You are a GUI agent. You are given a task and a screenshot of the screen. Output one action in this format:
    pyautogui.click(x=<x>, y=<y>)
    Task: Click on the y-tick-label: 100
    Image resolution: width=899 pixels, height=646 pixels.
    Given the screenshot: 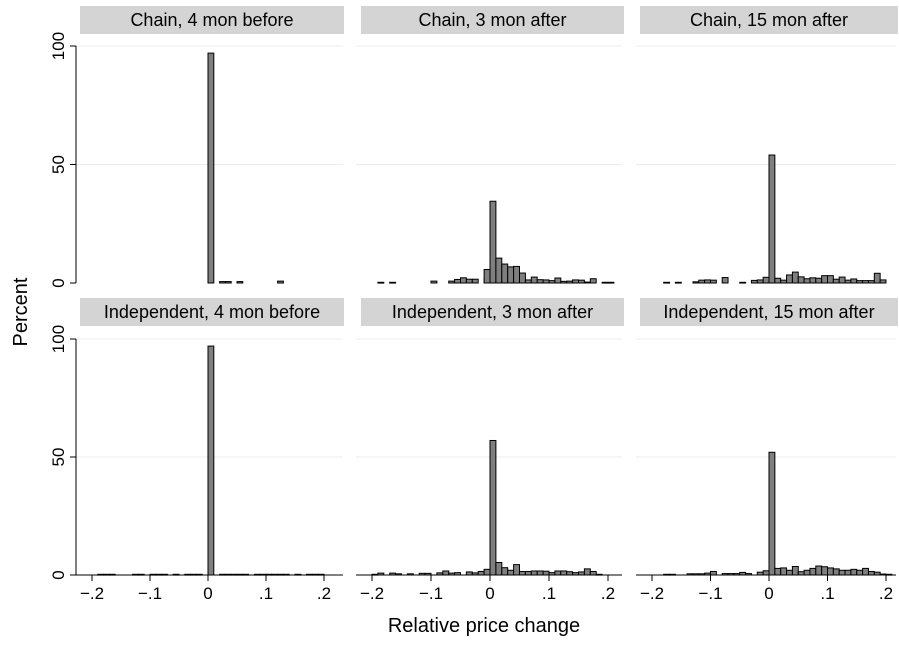 What is the action you would take?
    pyautogui.click(x=58, y=46)
    